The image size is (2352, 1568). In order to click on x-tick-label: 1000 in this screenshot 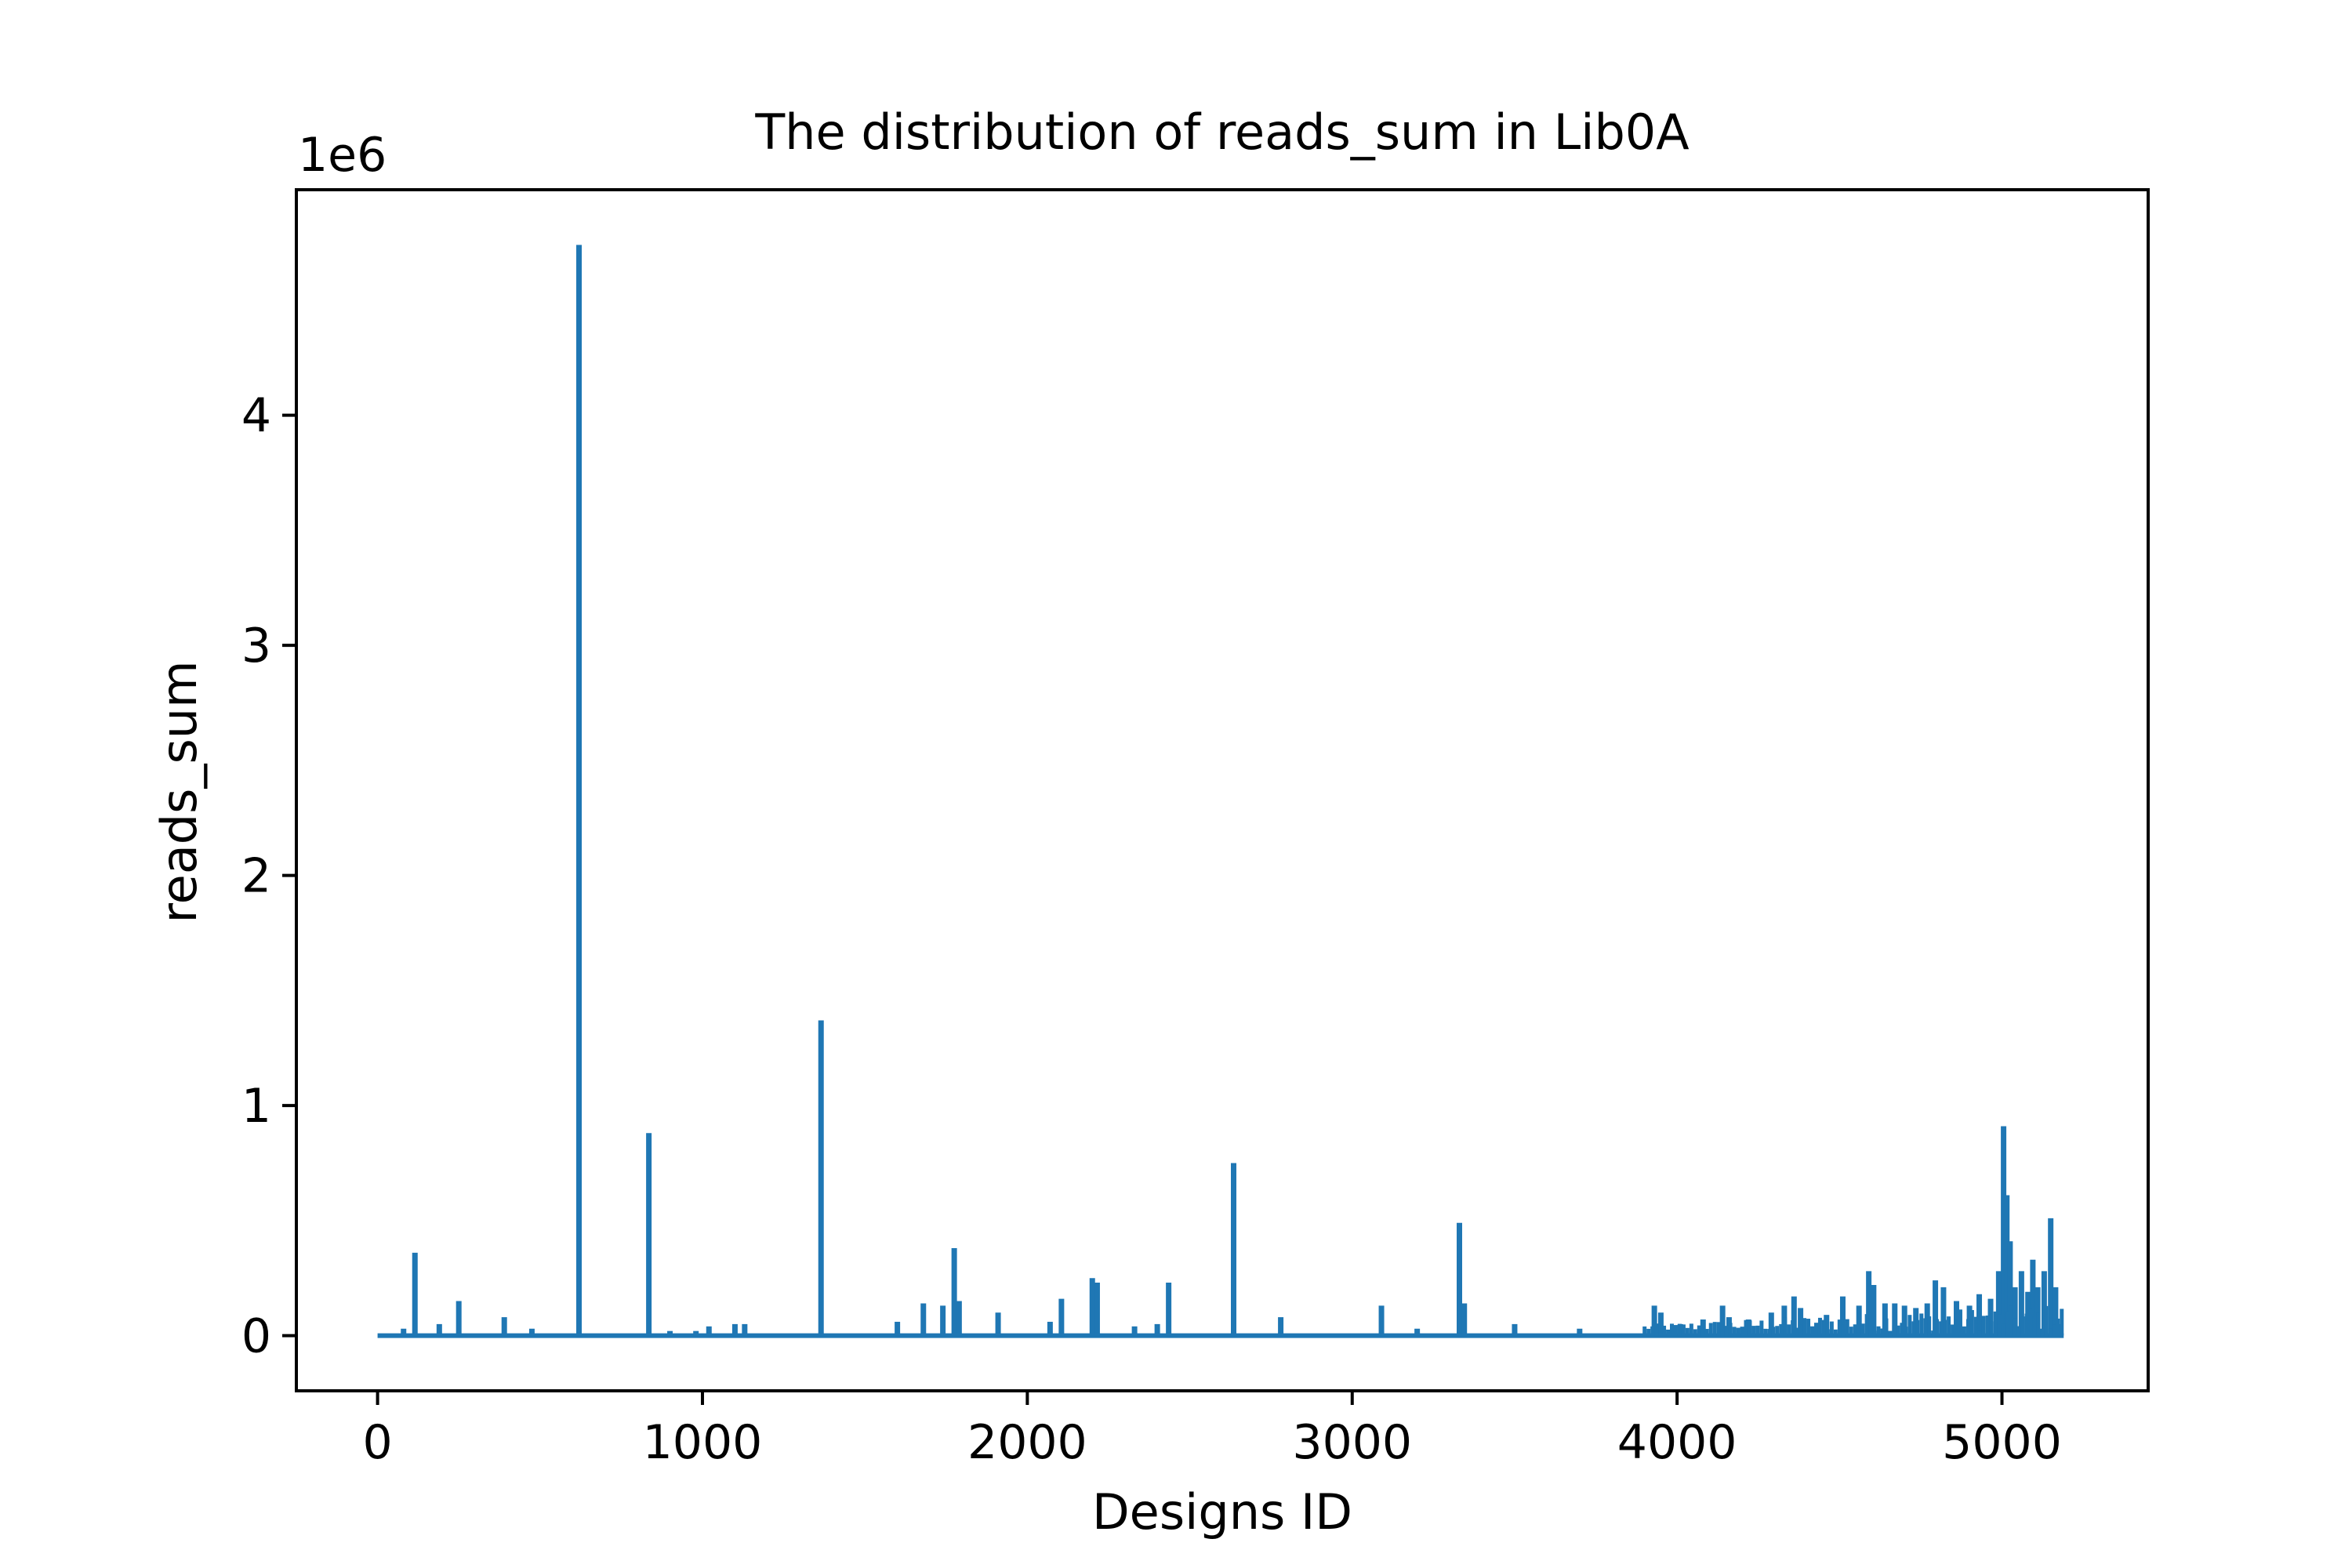, I will do `click(703, 1443)`.